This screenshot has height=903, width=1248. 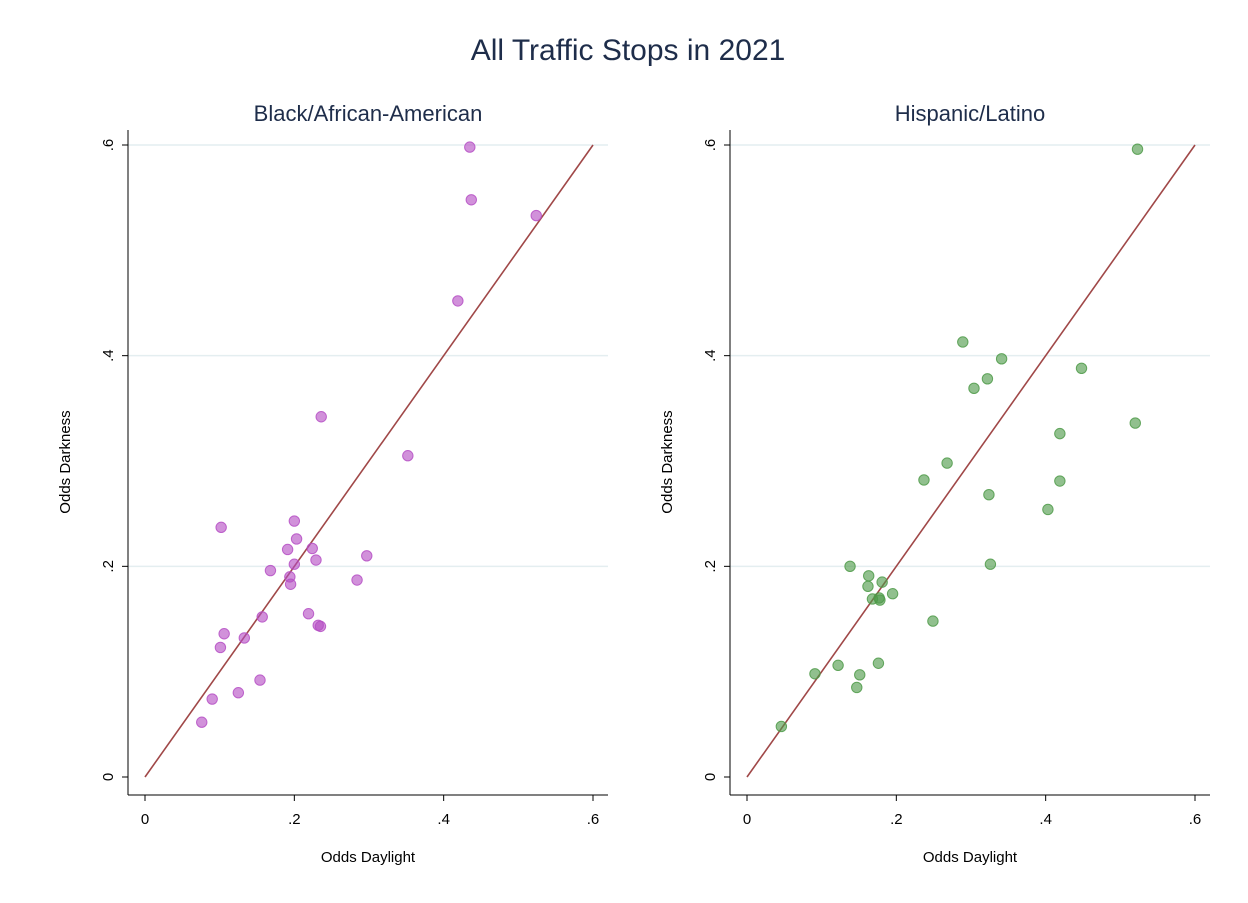 I want to click on panel-title: Black/African-American, so click(x=368, y=113).